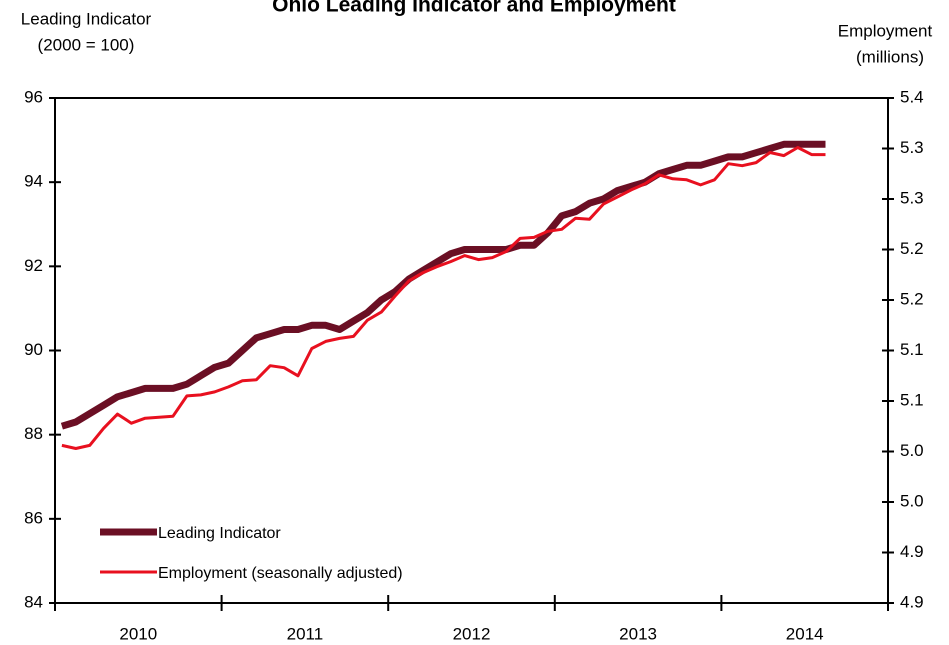 This screenshot has height=645, width=949. Describe the element at coordinates (219, 533) in the screenshot. I see `legend-label: Leading Indicator` at that location.